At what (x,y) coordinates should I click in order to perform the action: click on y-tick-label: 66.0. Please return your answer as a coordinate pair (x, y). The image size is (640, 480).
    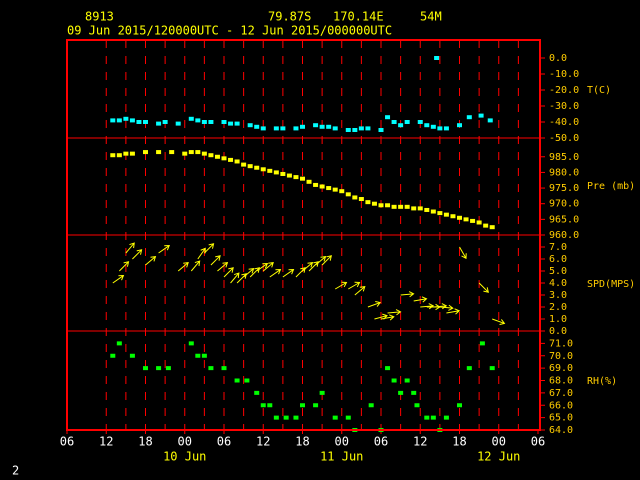
    Looking at the image, I should click on (561, 405).